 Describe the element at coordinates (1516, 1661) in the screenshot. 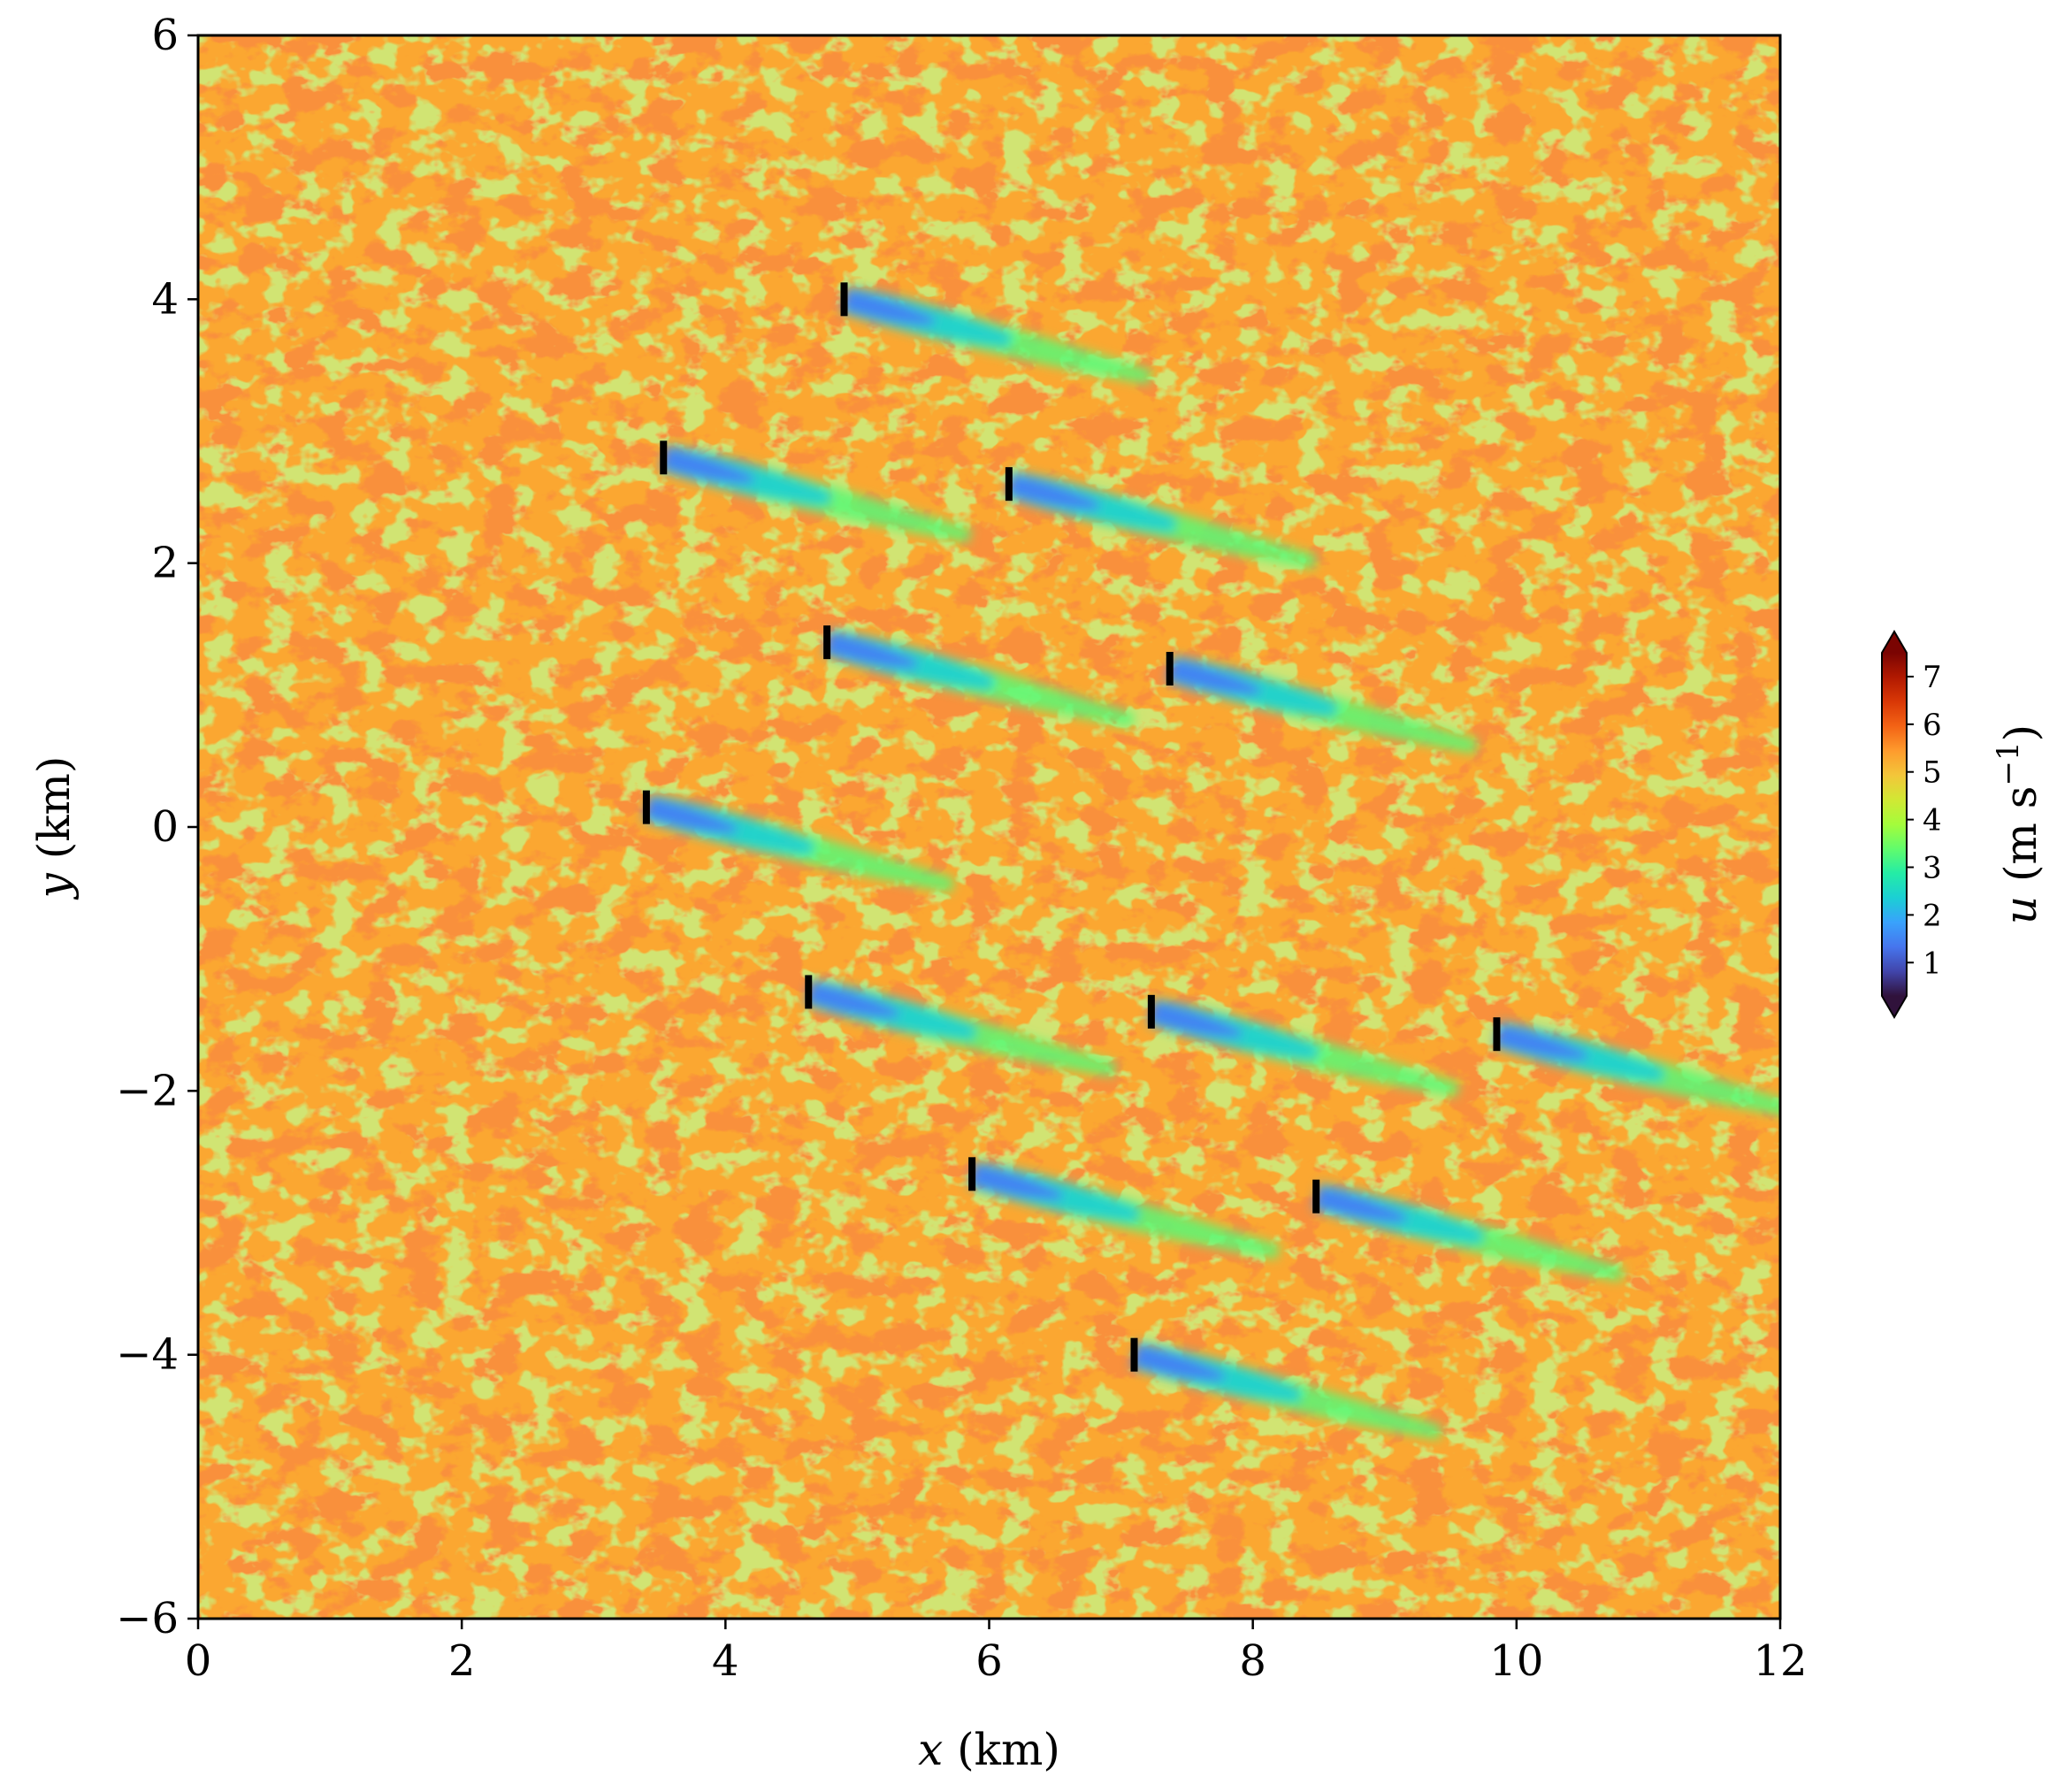

I see `x-tick-label: 10` at that location.